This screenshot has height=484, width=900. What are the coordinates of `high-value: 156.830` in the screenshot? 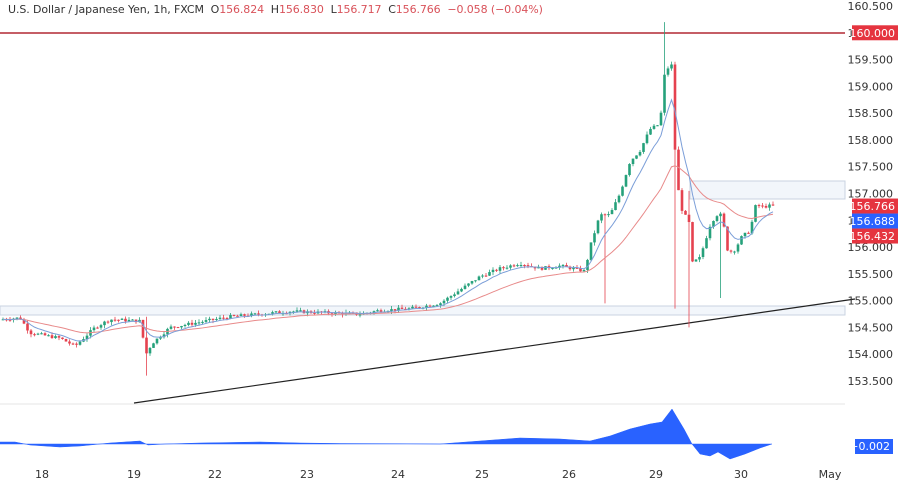 It's located at (301, 9).